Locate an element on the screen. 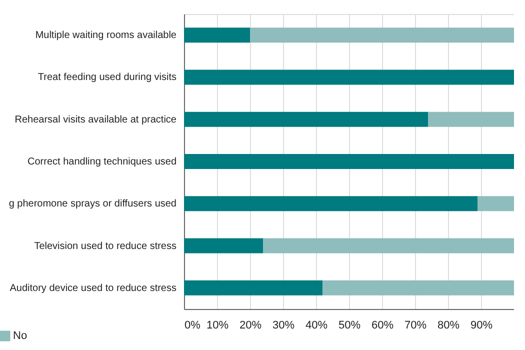  x-tick-label: 90% is located at coordinates (481, 326).